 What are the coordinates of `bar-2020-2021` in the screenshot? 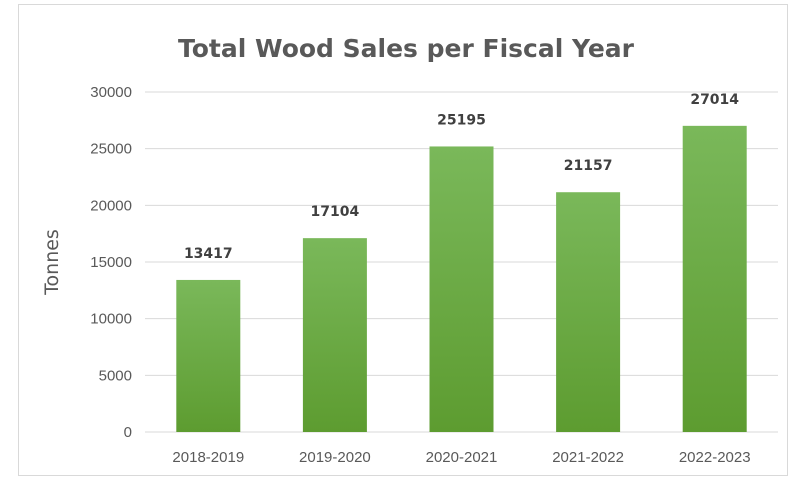 It's located at (461, 289).